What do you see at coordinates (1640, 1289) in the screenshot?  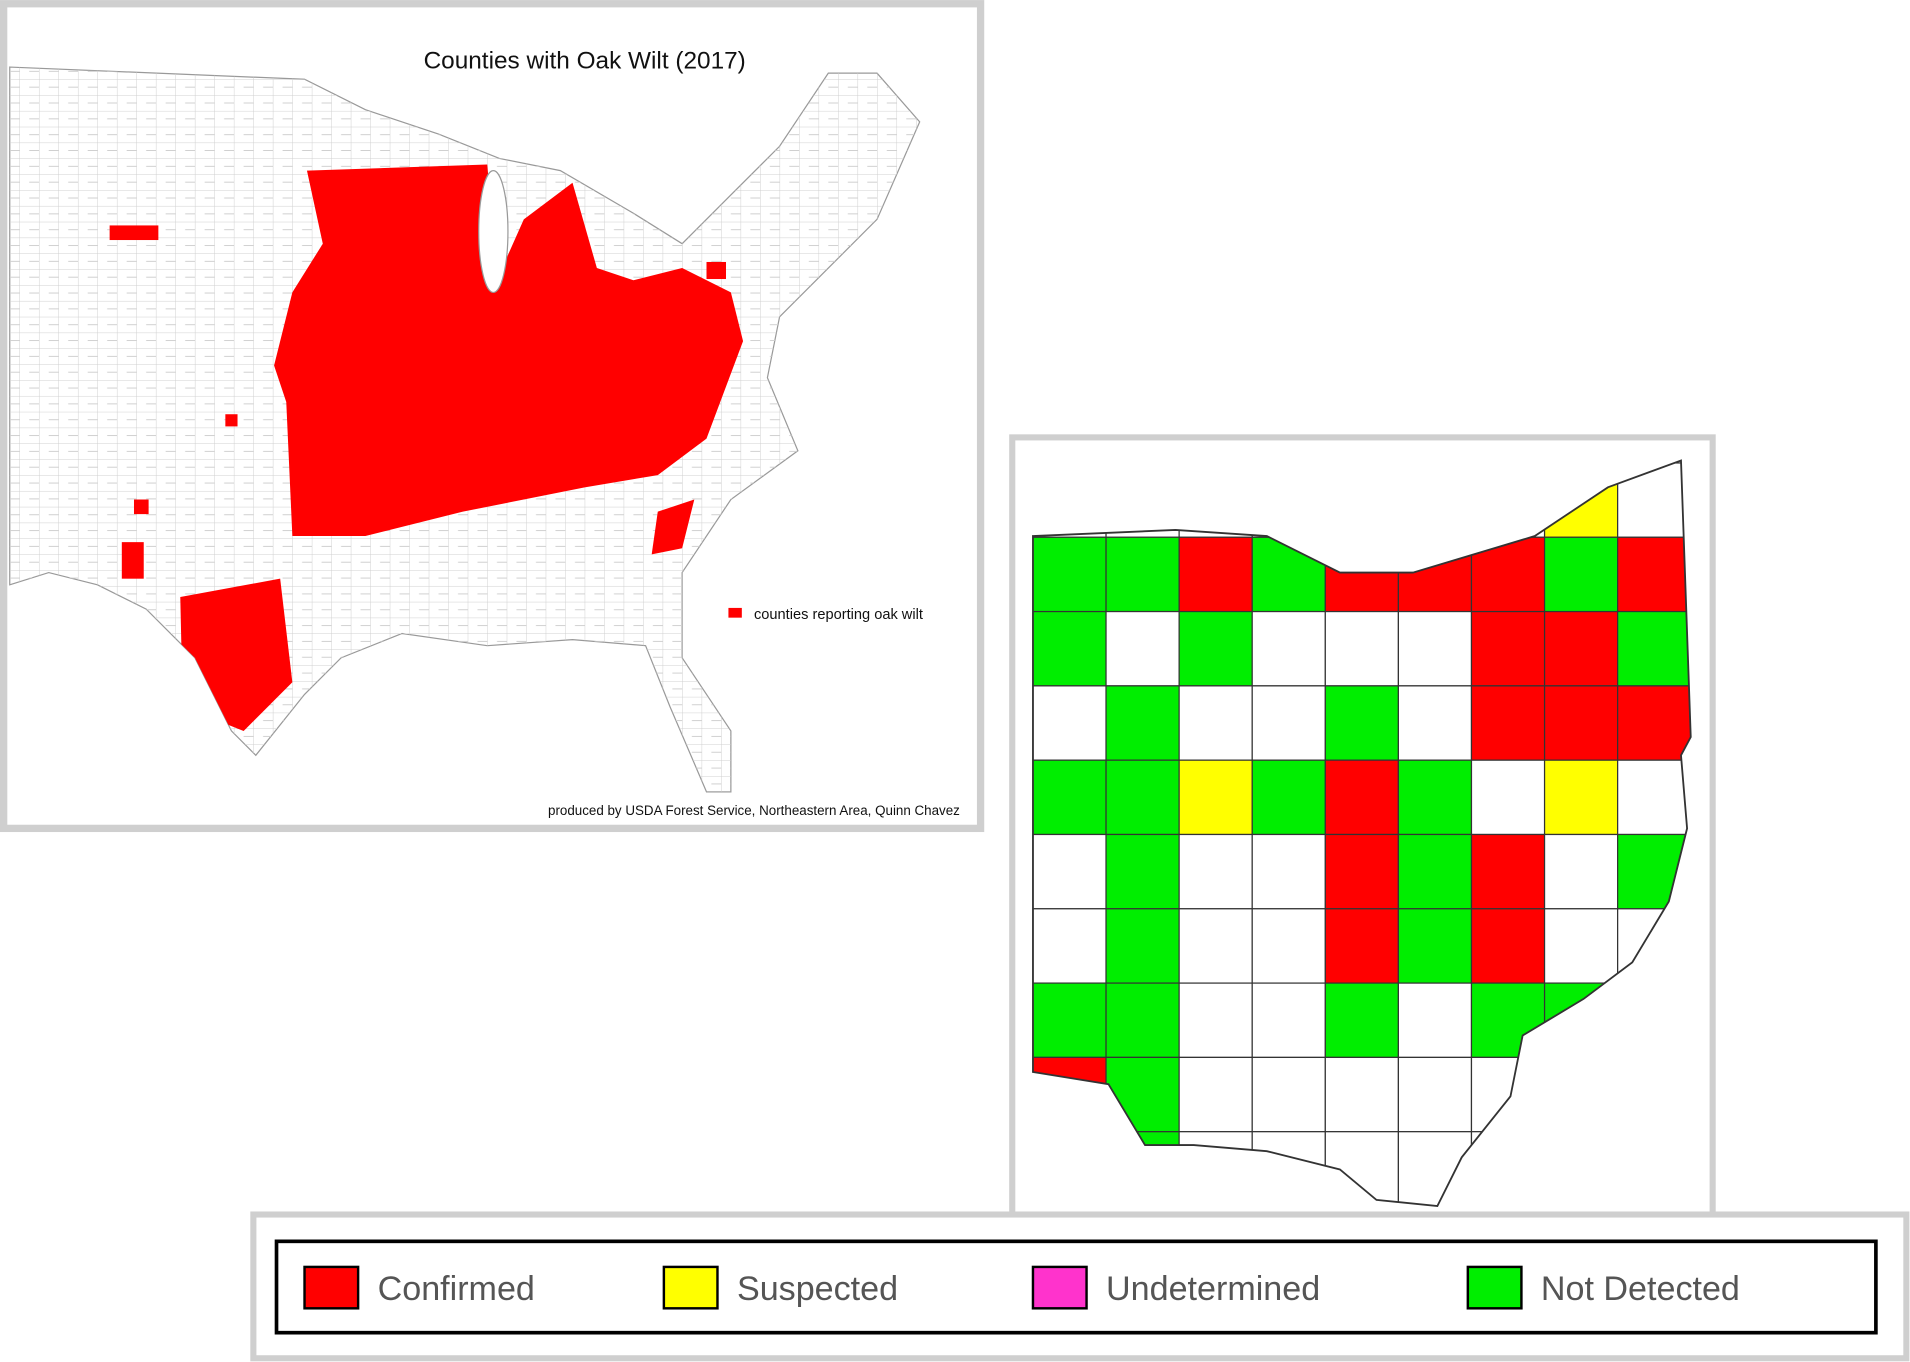 I see `legend-label: Not Detected` at bounding box center [1640, 1289].